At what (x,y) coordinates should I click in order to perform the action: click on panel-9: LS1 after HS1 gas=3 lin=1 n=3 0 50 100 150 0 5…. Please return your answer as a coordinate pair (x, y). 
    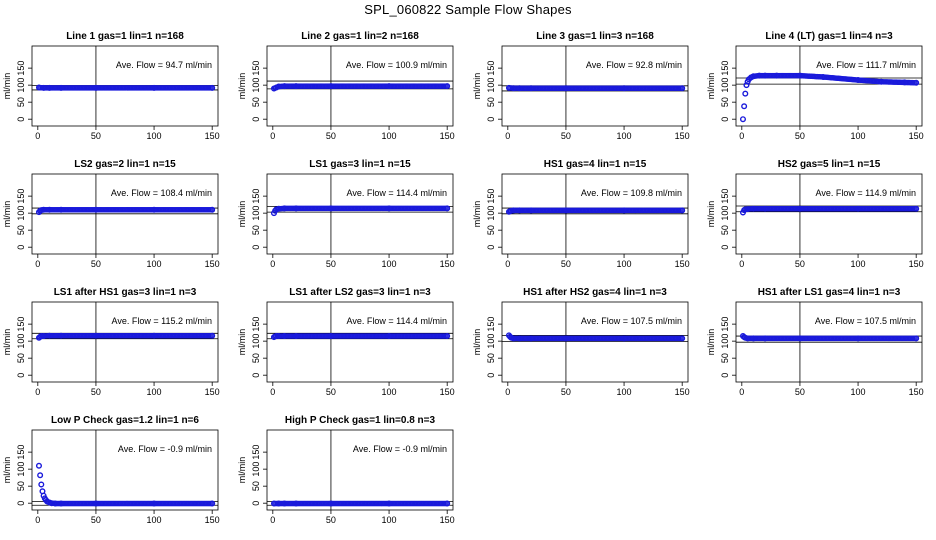
    Looking at the image, I should click on (111, 342).